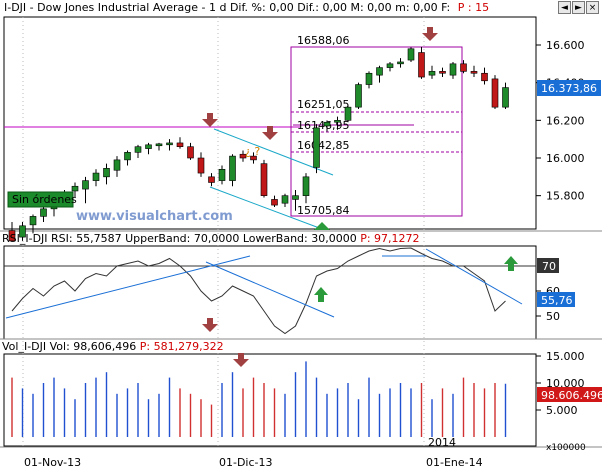  Describe the element at coordinates (565, 383) in the screenshot. I see `vol-tick-label: 10.000` at that location.